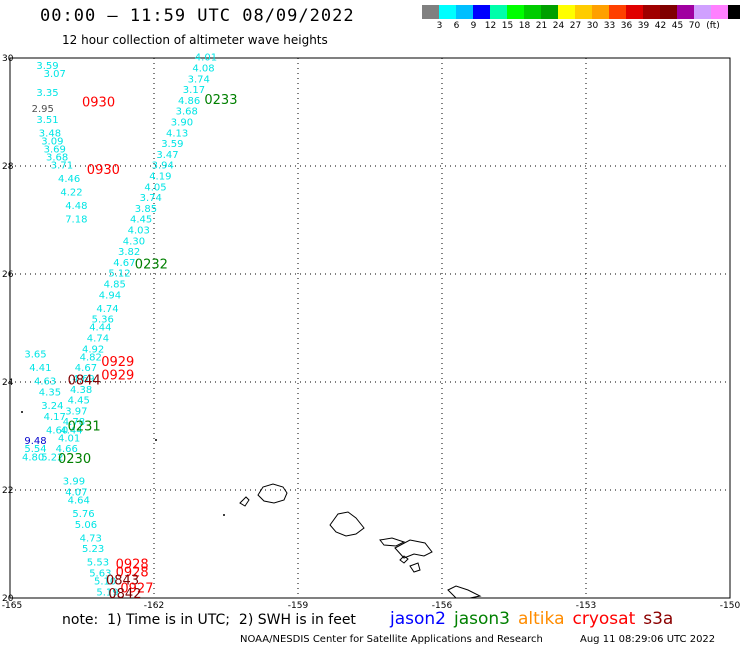  Describe the element at coordinates (713, 26) in the screenshot. I see `legend-label: (ft)` at that location.